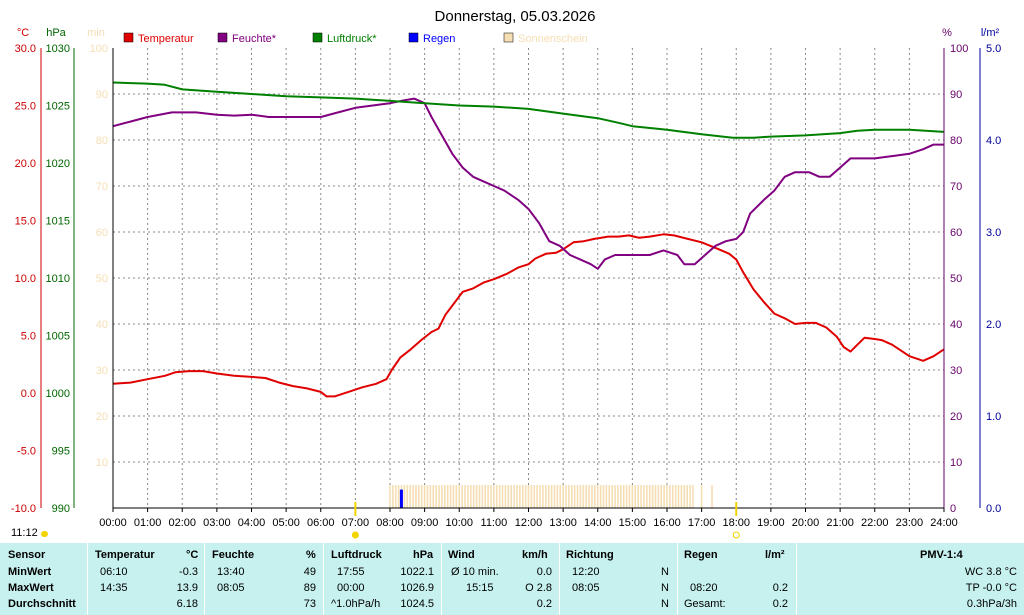  Describe the element at coordinates (188, 572) in the screenshot. I see `row-min-temp-val: -0.3` at that location.